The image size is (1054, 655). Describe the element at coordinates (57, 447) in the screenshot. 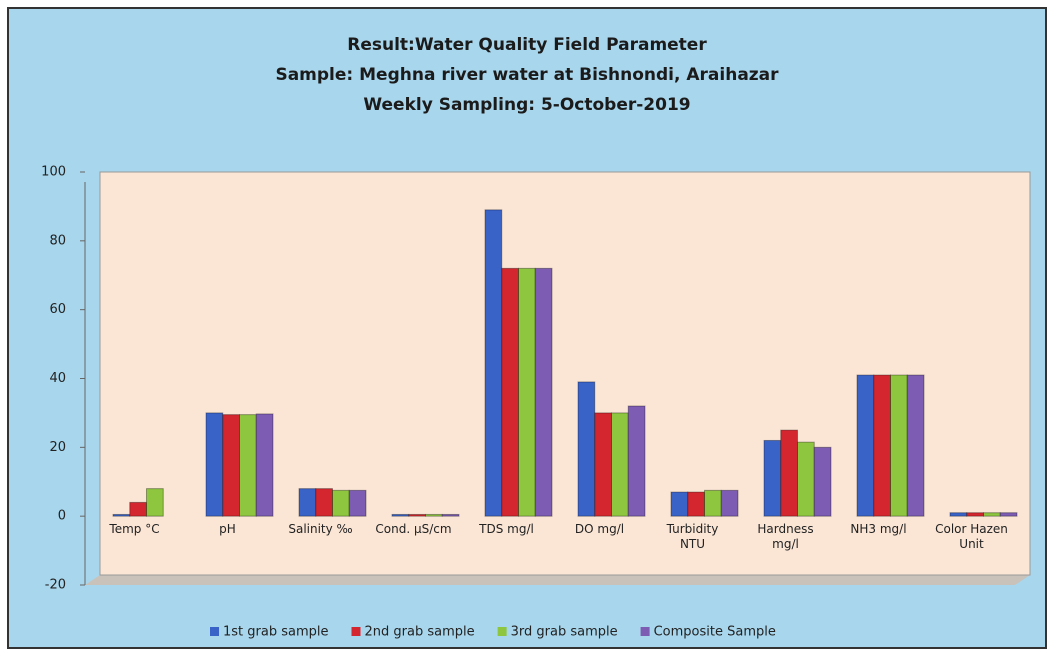

I see `y-tick-label: 20` at that location.